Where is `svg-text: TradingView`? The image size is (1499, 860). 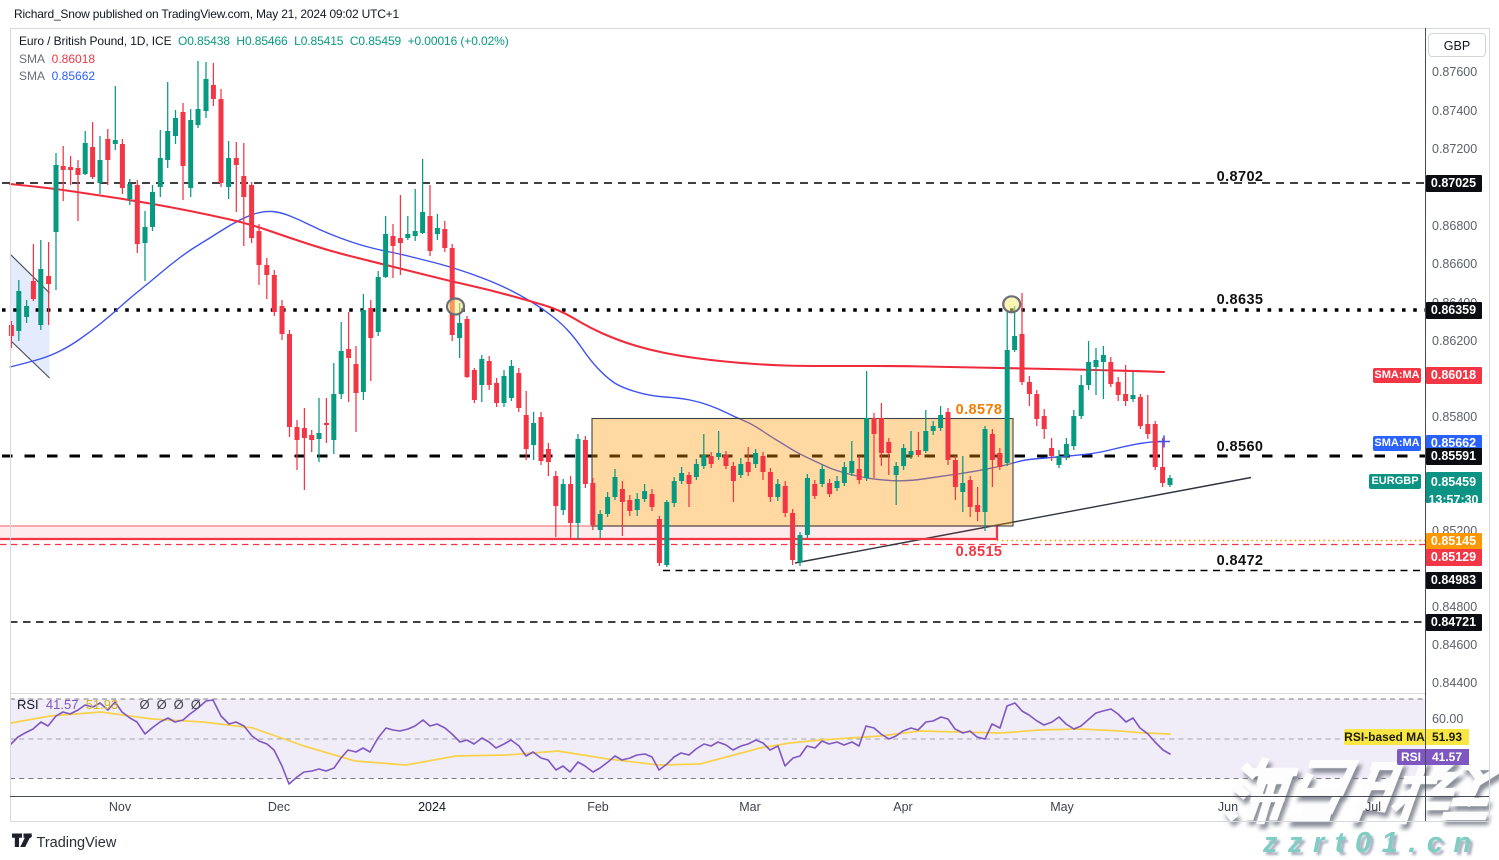
svg-text: TradingView is located at coordinates (77, 843).